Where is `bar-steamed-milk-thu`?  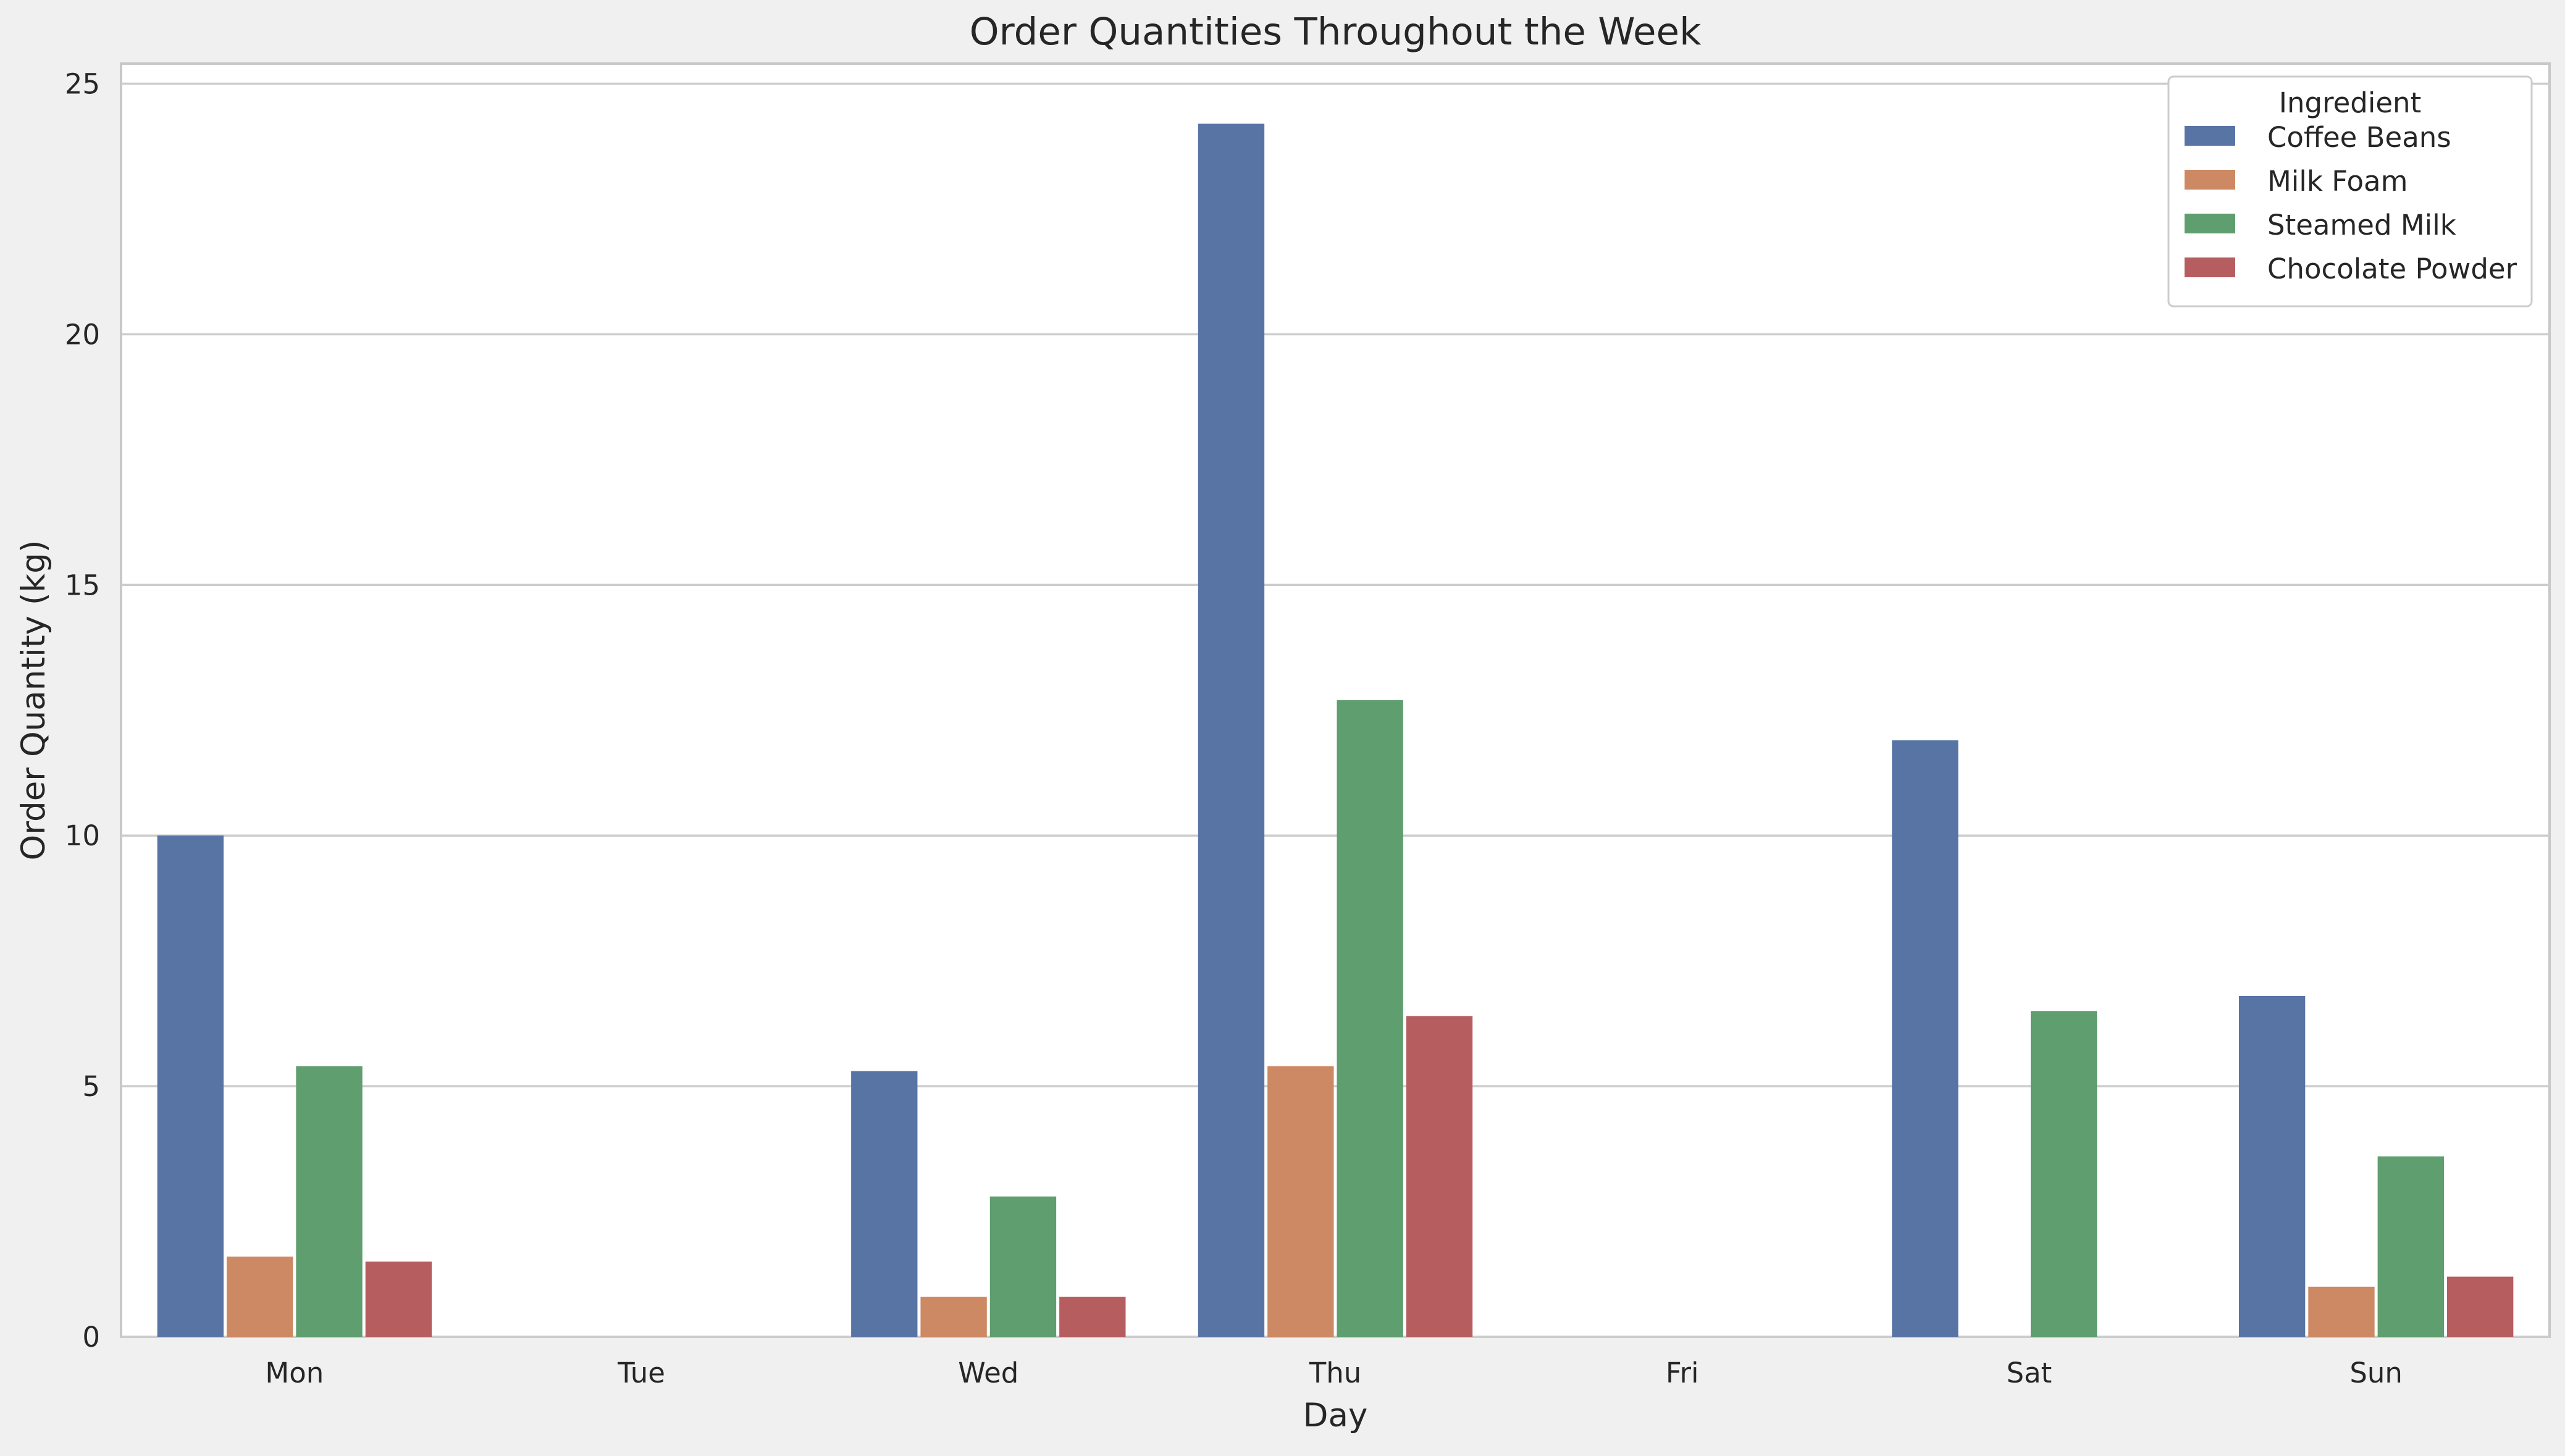 bar-steamed-milk-thu is located at coordinates (1370, 1018).